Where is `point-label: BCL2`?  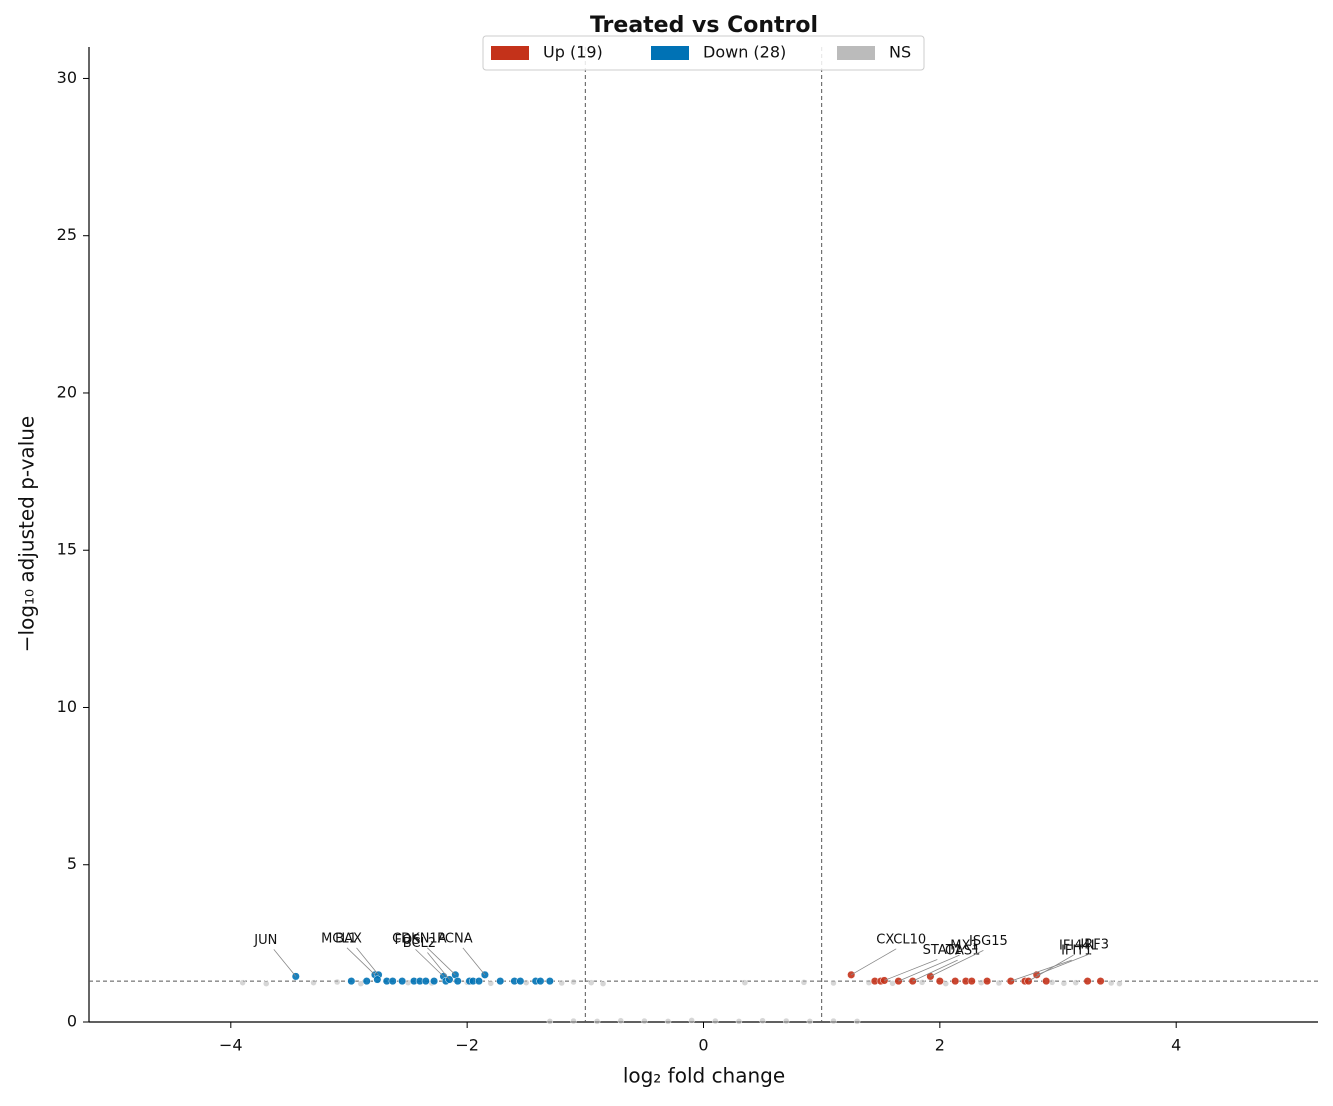
point-label: BCL2 is located at coordinates (419, 943).